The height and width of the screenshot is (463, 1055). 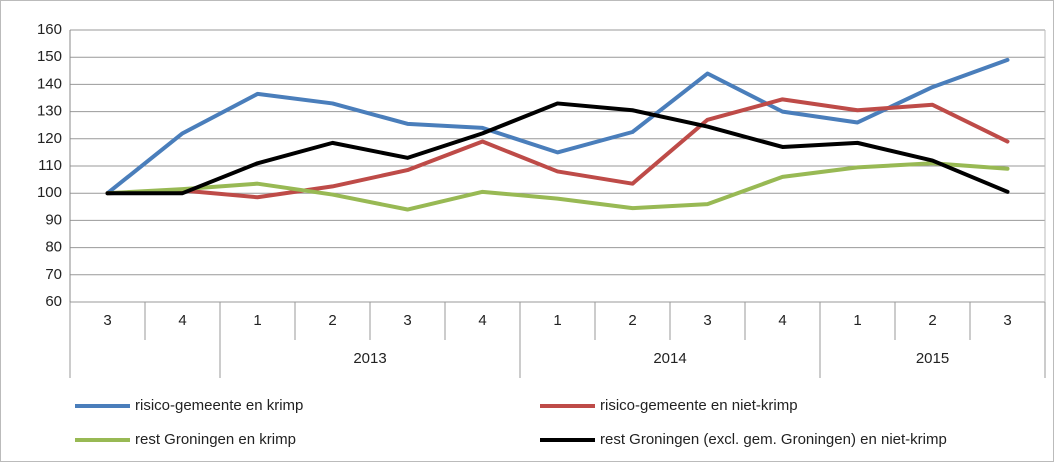 What do you see at coordinates (53, 301) in the screenshot?
I see `y-tick-label: 60` at bounding box center [53, 301].